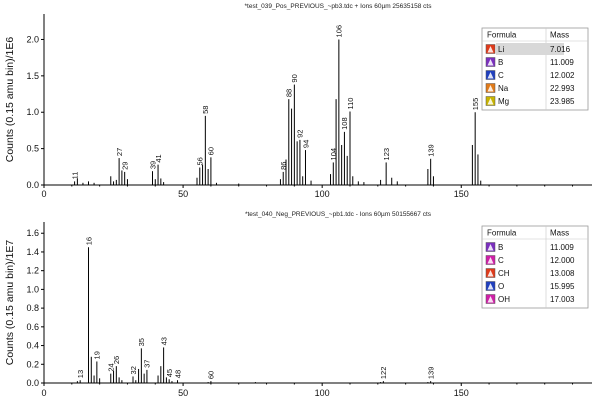 This screenshot has height=409, width=609. I want to click on peak-label: 56, so click(200, 161).